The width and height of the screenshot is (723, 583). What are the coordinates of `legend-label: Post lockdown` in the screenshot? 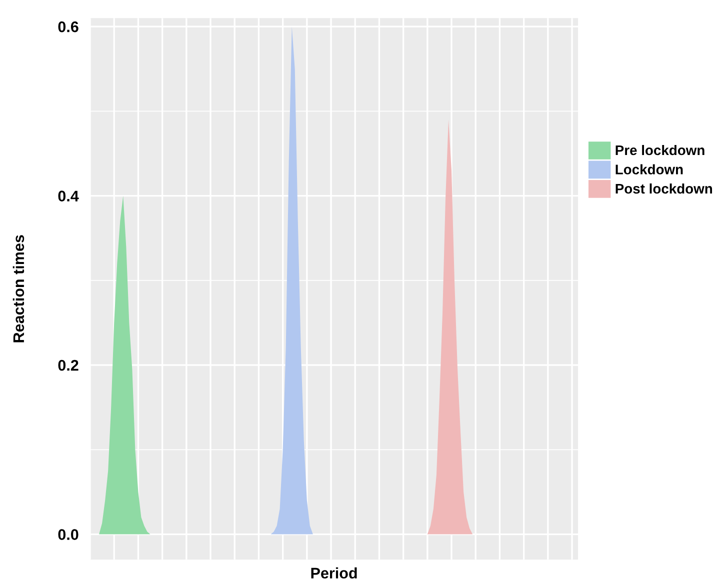 It's located at (664, 188).